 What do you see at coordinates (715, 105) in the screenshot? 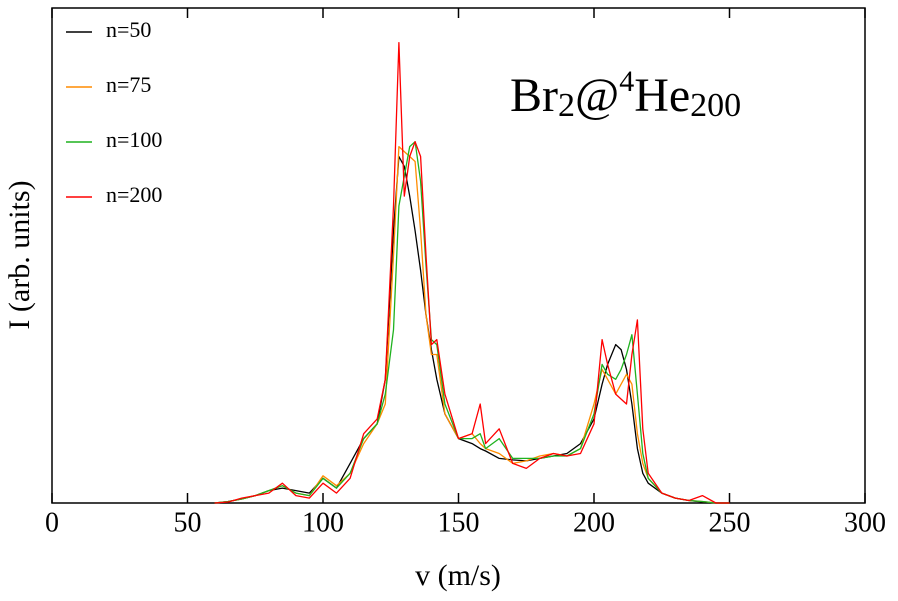
I see `annotation-part: 200` at bounding box center [715, 105].